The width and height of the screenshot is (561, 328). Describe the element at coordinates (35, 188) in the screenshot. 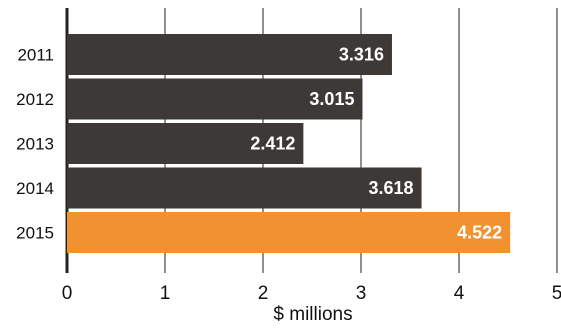

I see `category-label-2014: 2014` at that location.